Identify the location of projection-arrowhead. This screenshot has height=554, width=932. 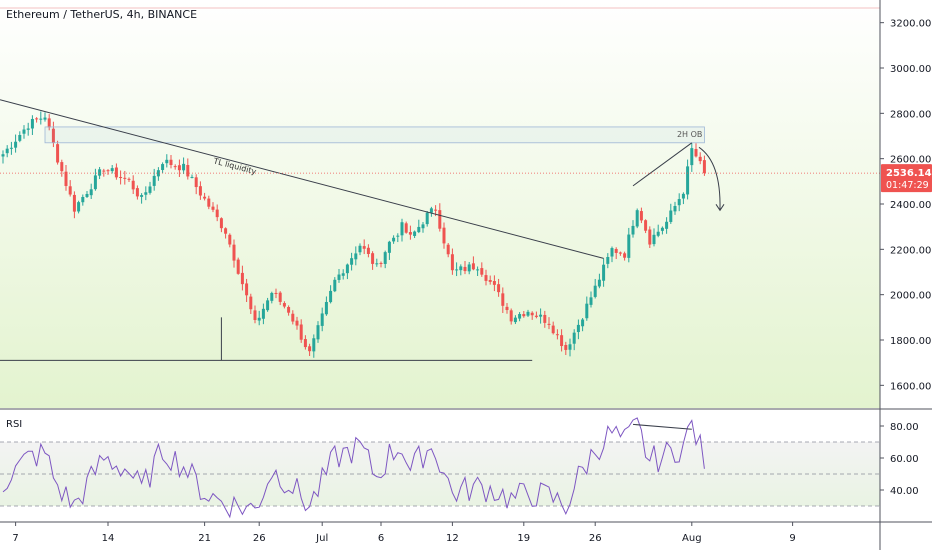
(720, 208).